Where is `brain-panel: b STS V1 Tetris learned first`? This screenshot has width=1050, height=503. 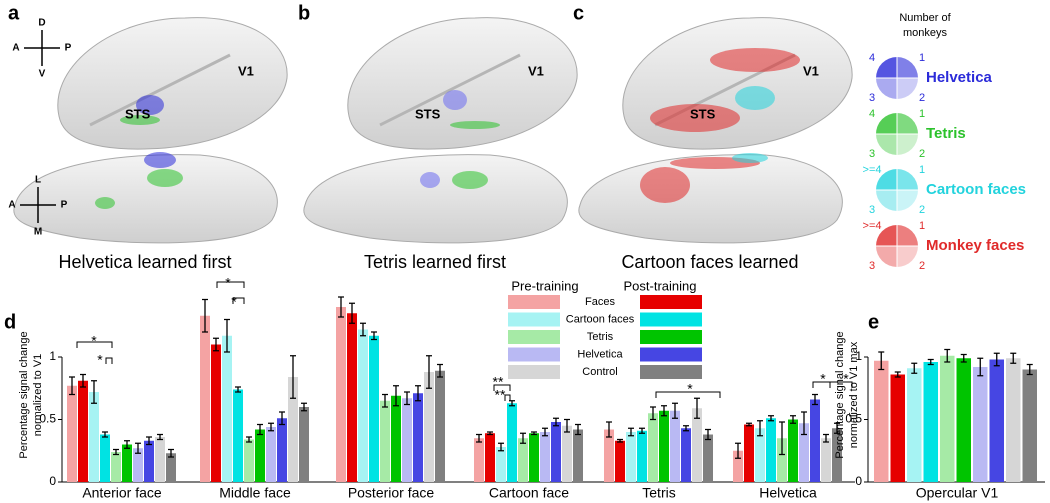 brain-panel: b STS V1 Tetris learned first is located at coordinates (438, 137).